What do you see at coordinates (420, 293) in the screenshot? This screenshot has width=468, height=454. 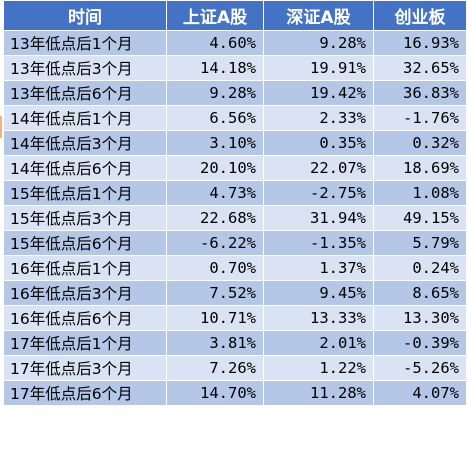 I see `cell-chinext: 8.65%` at bounding box center [420, 293].